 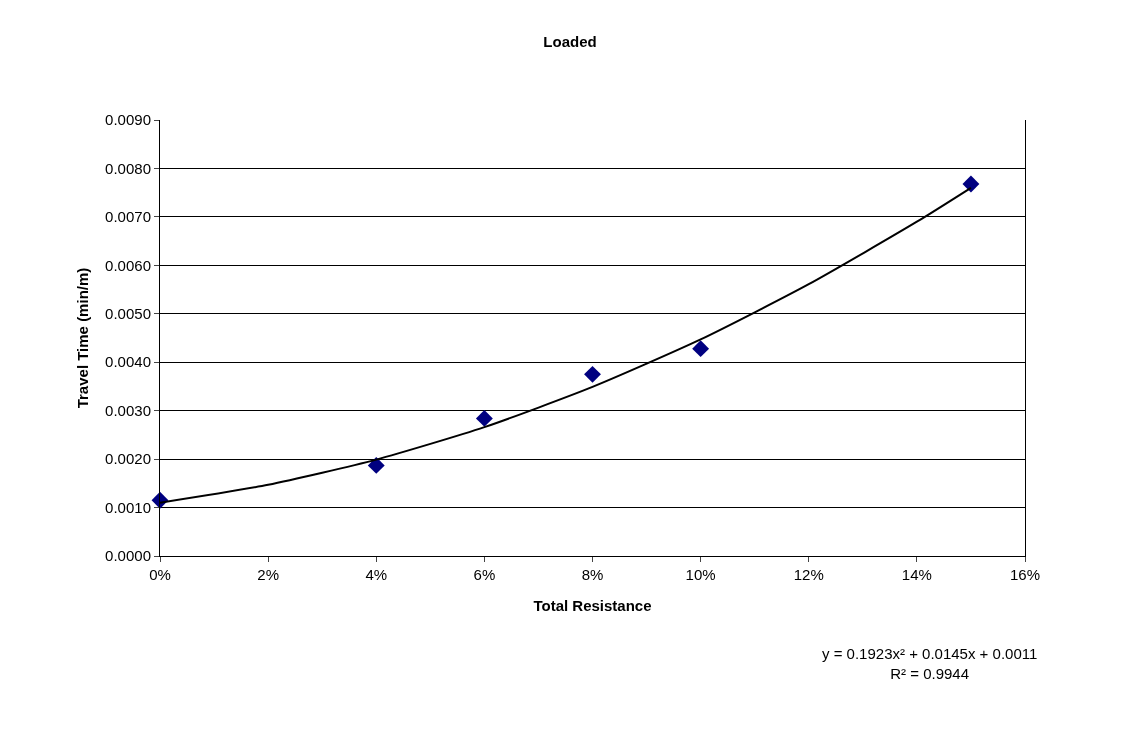 I want to click on x-tick-label: 10%, so click(x=700, y=574).